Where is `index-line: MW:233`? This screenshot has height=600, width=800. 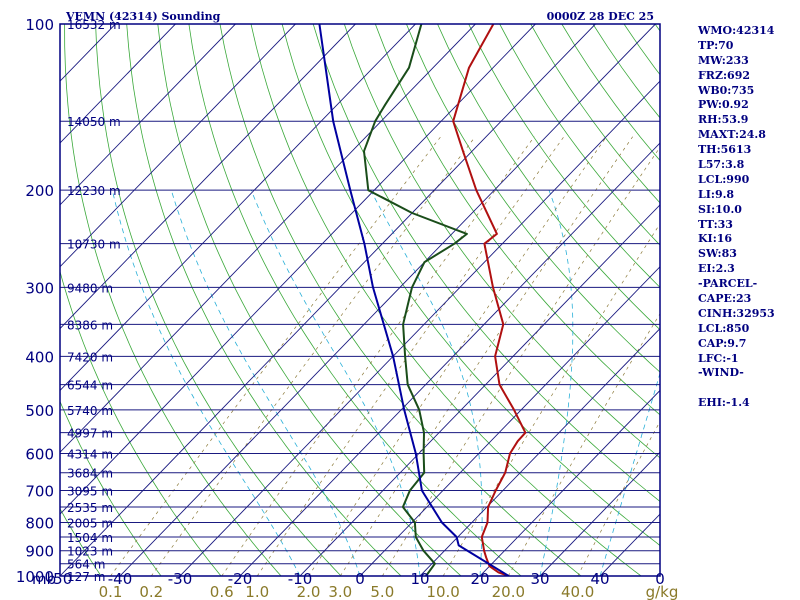 index-line: MW:233 is located at coordinates (723, 60).